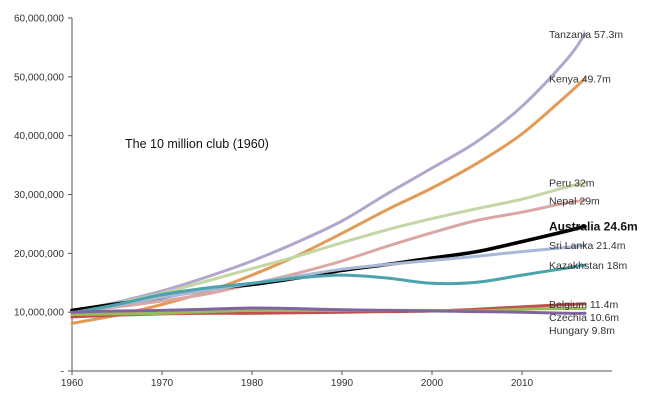 This screenshot has width=649, height=400. What do you see at coordinates (39, 195) in the screenshot?
I see `y-tick-label: 30,000,000` at bounding box center [39, 195].